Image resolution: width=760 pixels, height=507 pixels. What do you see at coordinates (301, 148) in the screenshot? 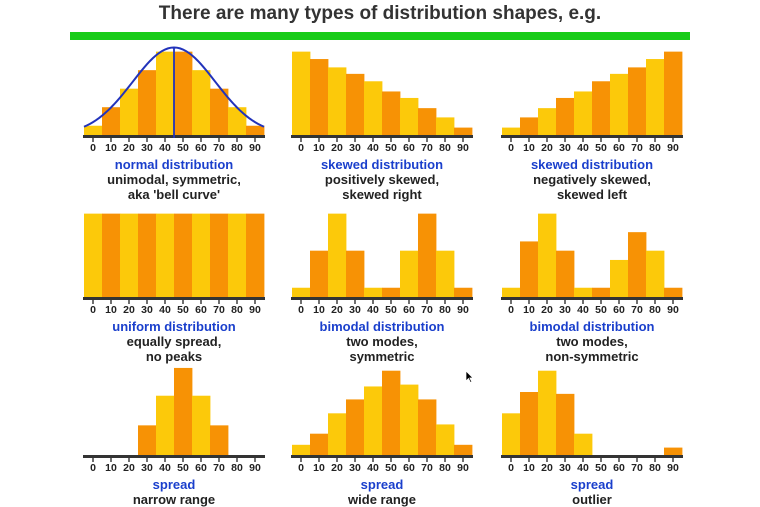
I see `x-tick-label: 0` at bounding box center [301, 148].